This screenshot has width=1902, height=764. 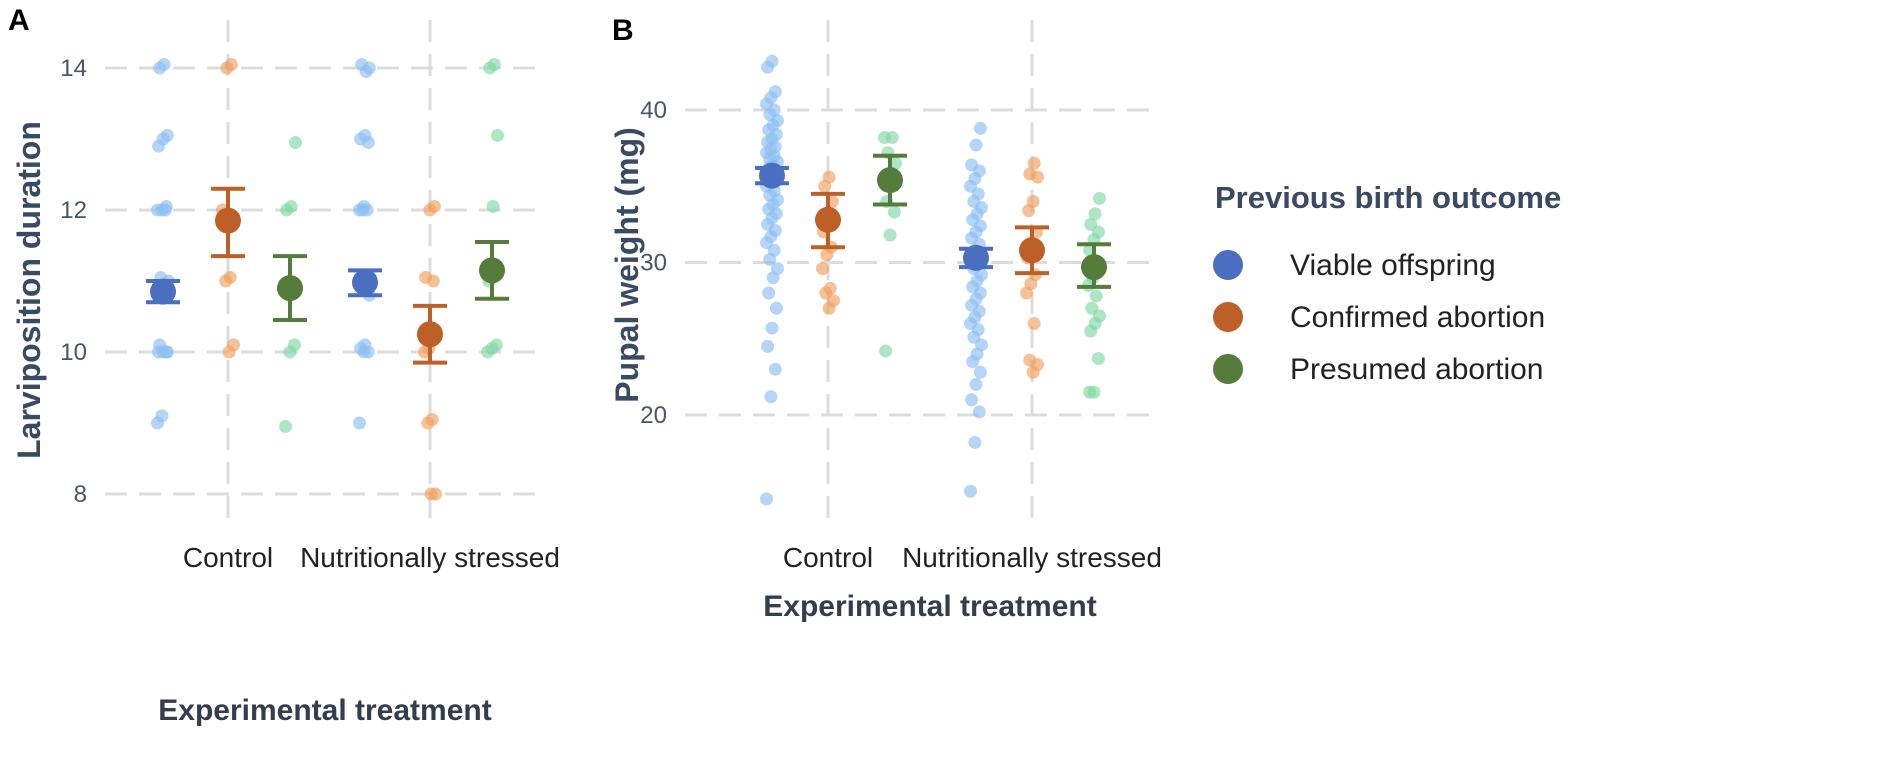 I want to click on panel-a-label: A, so click(x=19, y=20).